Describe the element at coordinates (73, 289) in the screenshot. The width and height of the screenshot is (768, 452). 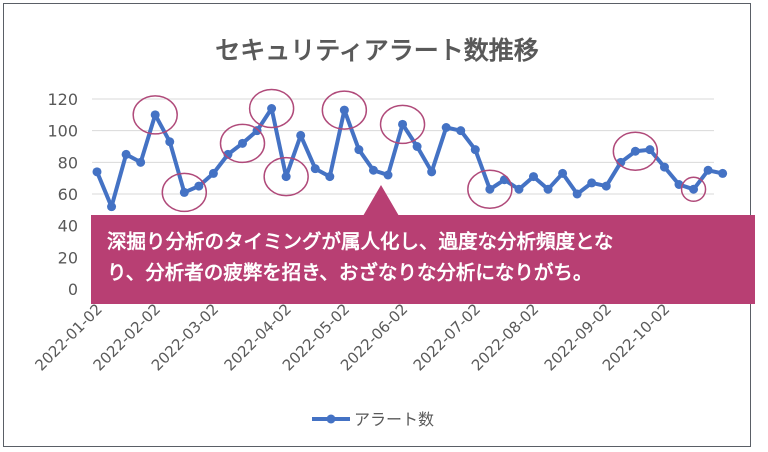
I see `y-tick-label: 0` at that location.